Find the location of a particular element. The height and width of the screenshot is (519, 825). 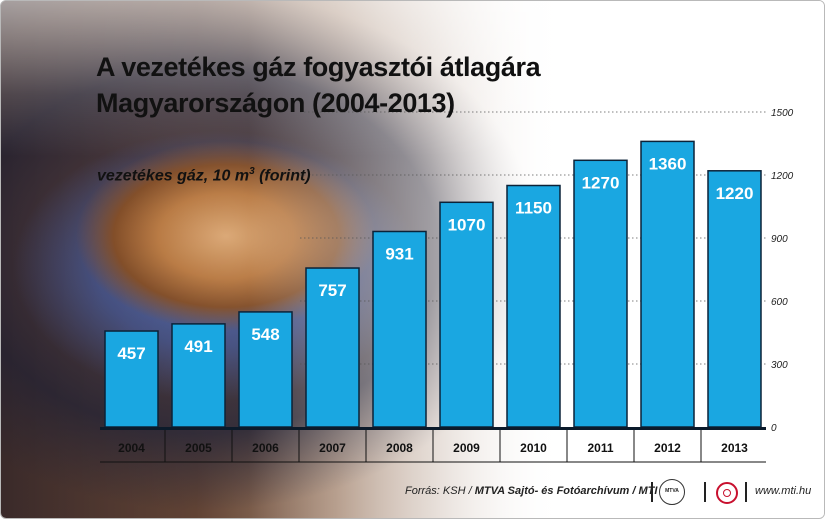

mtva-logo: MTVA is located at coordinates (672, 492).